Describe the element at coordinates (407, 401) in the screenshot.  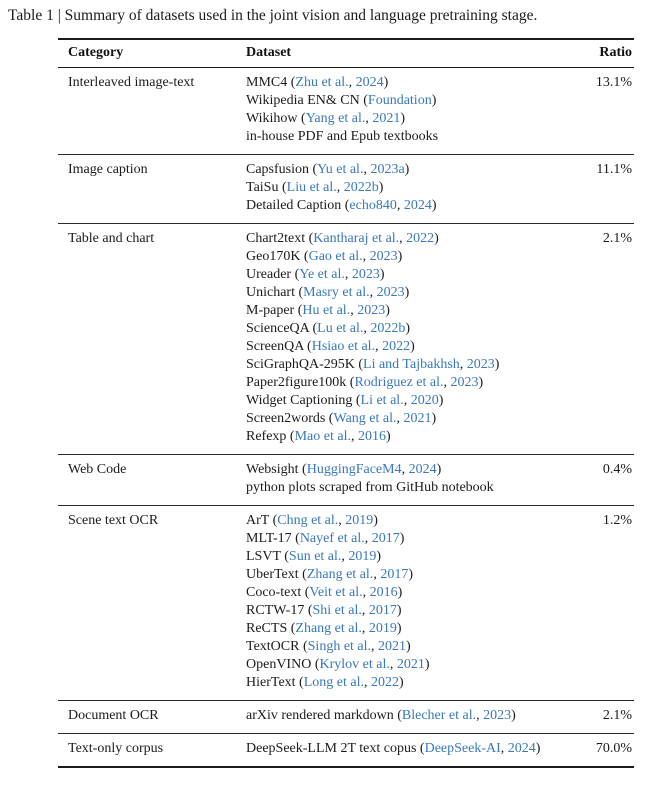
I see `dataset-cell: Widget Captioning (Li et al., 2020)` at that location.